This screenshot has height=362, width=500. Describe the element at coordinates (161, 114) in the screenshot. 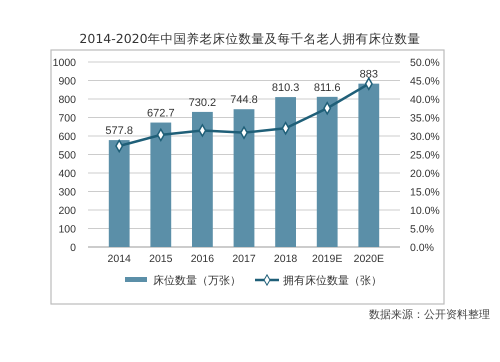

I see `data-label: 672.7` at that location.